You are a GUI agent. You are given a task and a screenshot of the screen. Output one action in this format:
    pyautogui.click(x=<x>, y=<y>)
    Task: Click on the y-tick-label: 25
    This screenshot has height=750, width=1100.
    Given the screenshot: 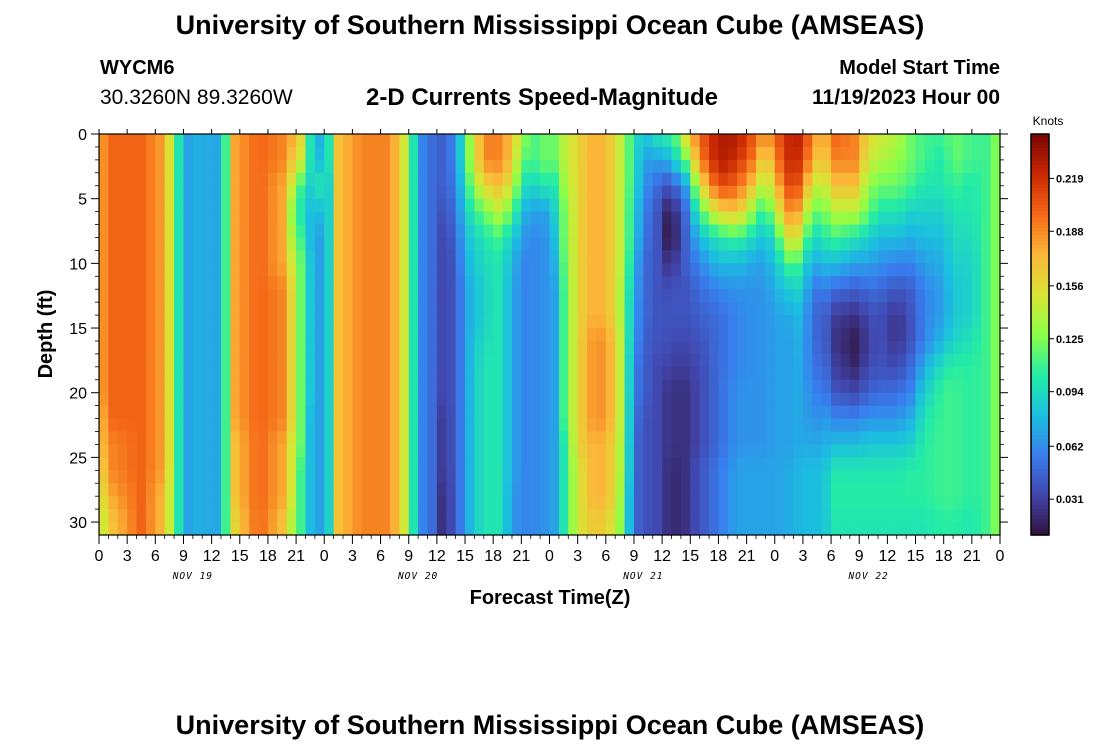 What is the action you would take?
    pyautogui.click(x=78, y=458)
    